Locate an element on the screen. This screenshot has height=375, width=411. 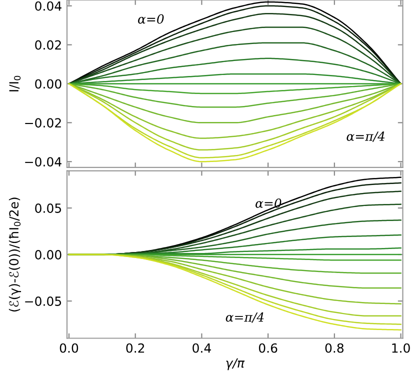
x-axis-title: γ/π is located at coordinates (235, 364).